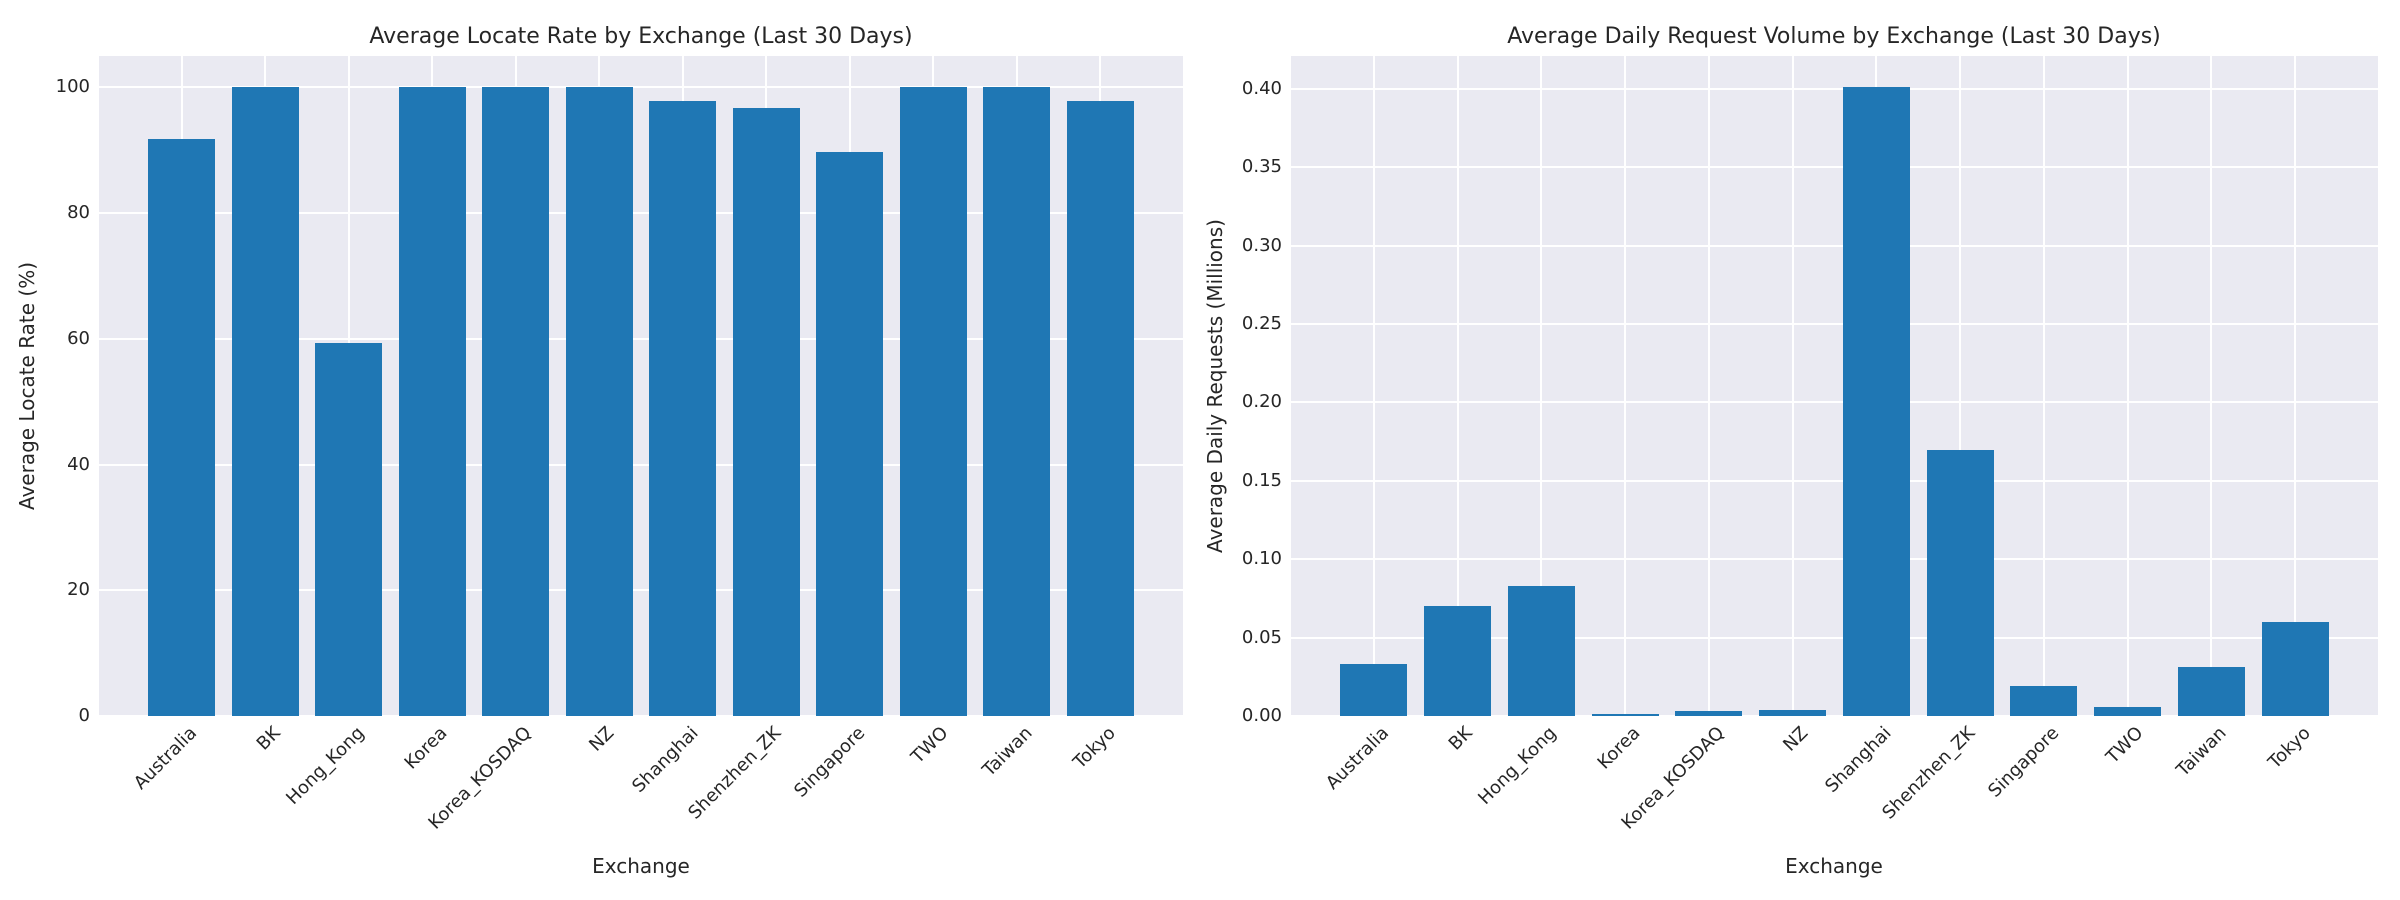 The image size is (2400, 900). Describe the element at coordinates (1261, 245) in the screenshot. I see `y-tick-label: 0.30` at that location.